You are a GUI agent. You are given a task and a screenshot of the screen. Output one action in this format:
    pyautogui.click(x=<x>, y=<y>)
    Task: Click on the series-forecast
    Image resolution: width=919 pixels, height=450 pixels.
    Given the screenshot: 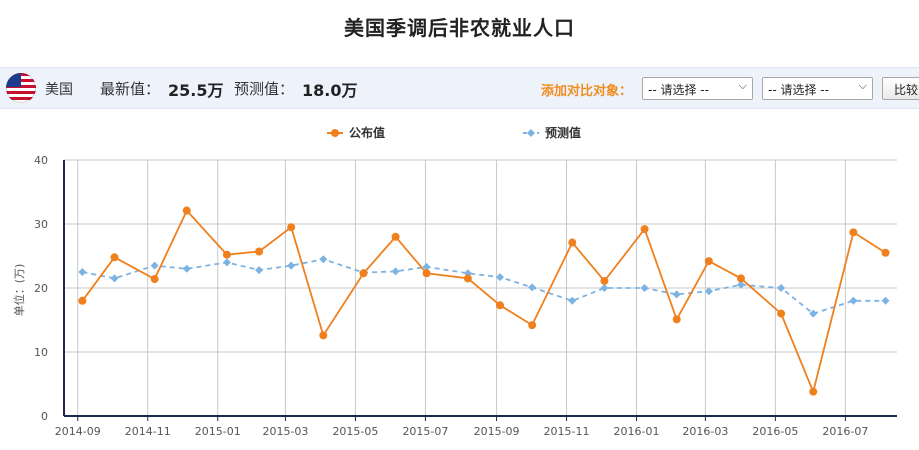 What is the action you would take?
    pyautogui.click(x=484, y=286)
    